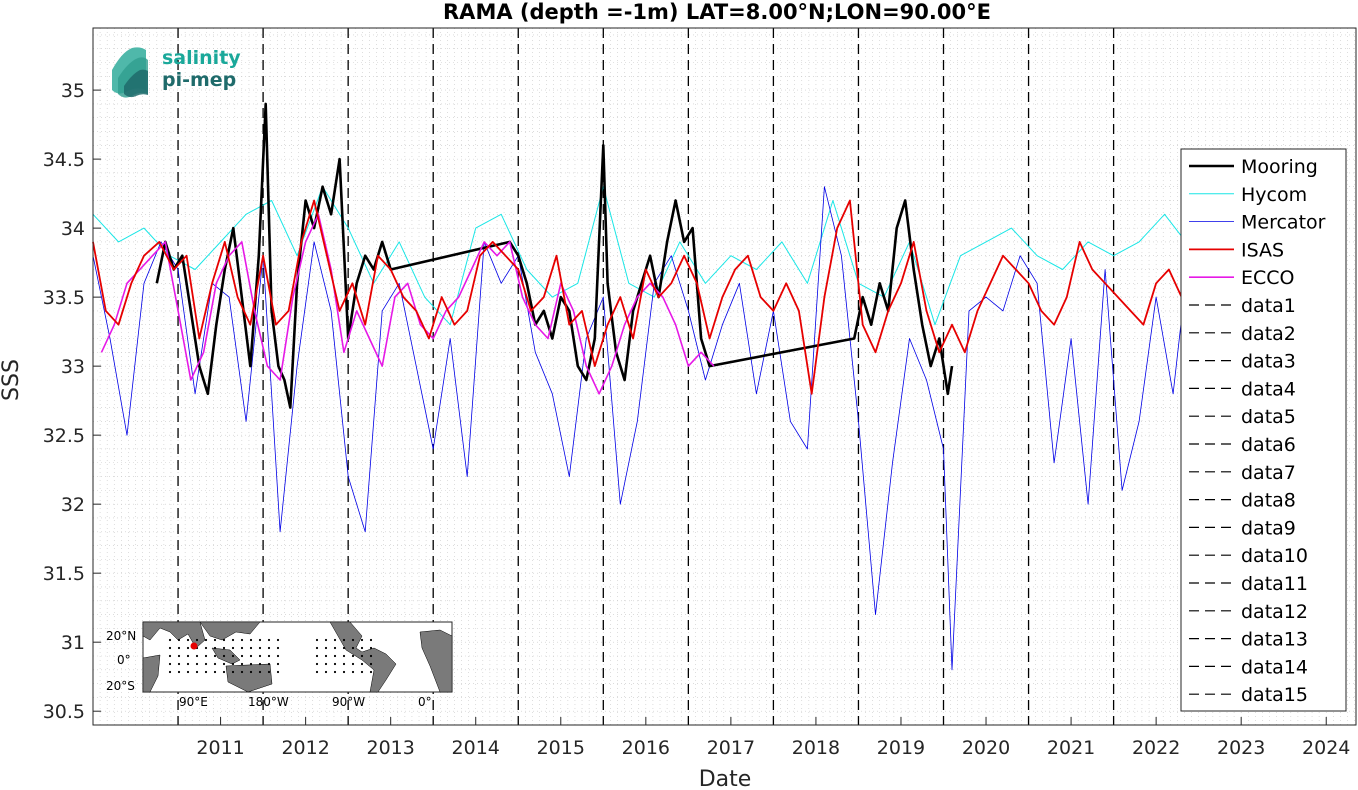 Image resolution: width=1358 pixels, height=790 pixels. What do you see at coordinates (73, 505) in the screenshot?
I see `y-tick-label: 32` at bounding box center [73, 505].